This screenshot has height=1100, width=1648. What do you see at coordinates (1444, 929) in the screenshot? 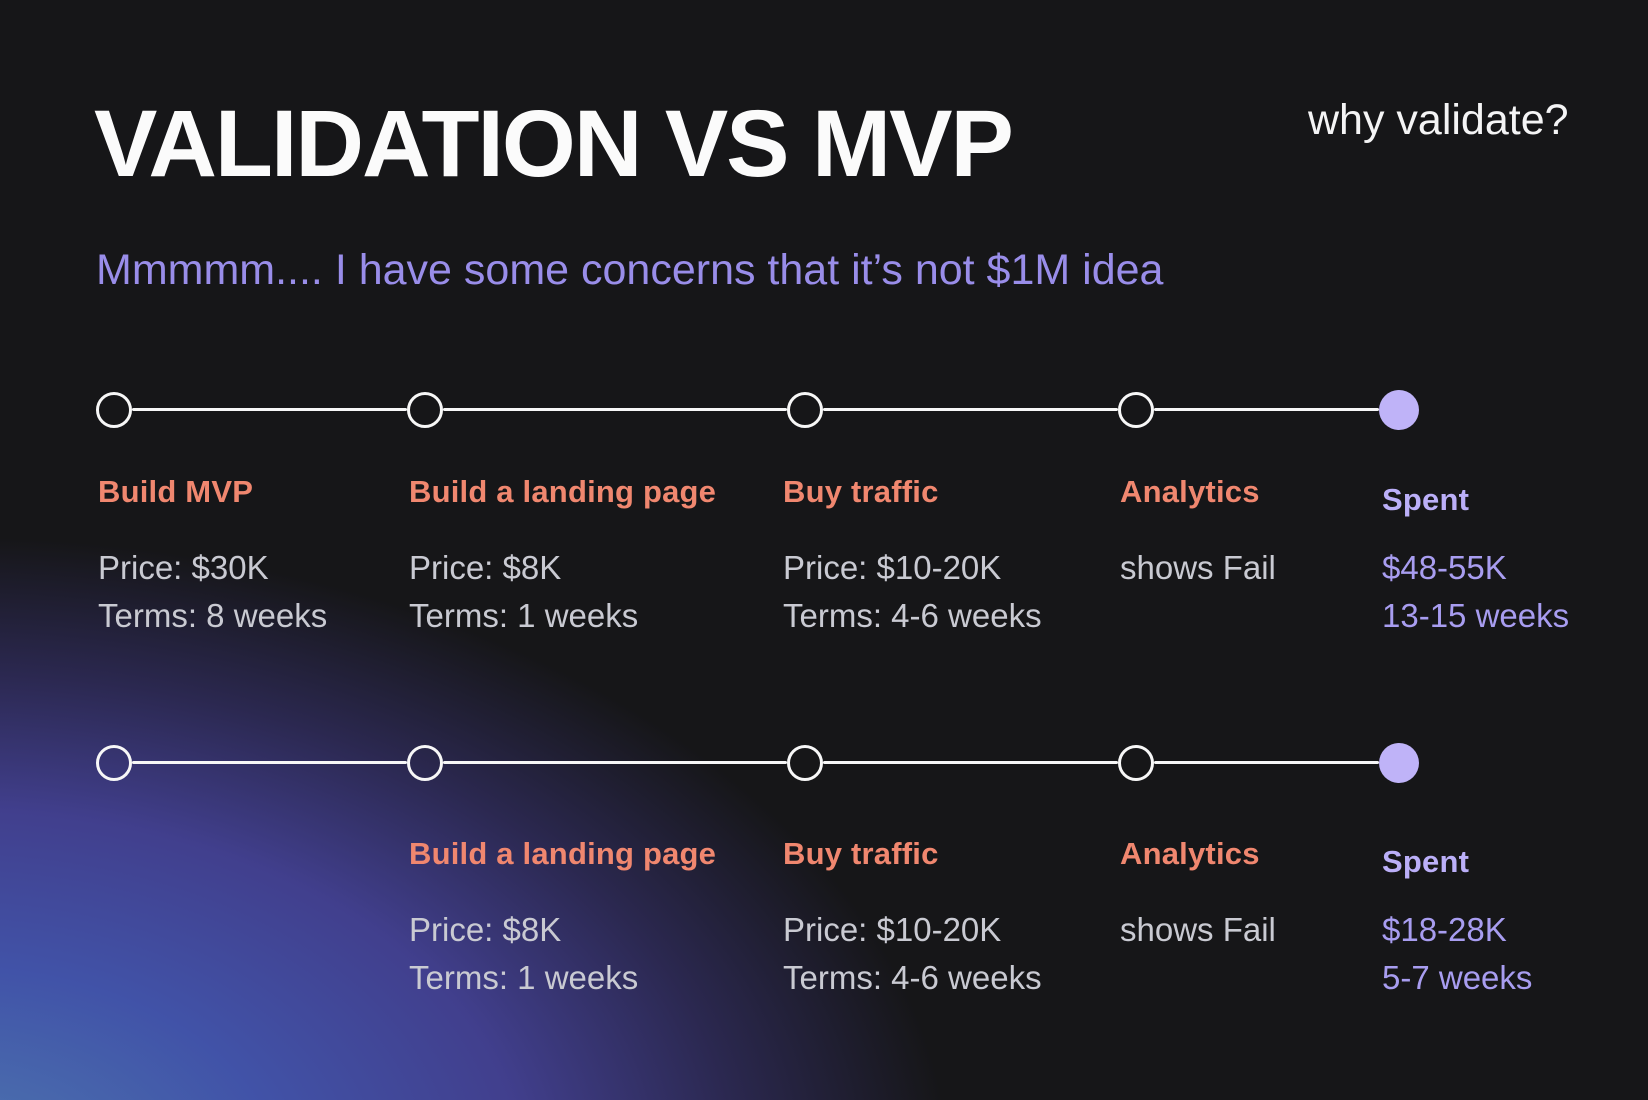
I see `step-detail-line: $18-28K` at bounding box center [1444, 929].